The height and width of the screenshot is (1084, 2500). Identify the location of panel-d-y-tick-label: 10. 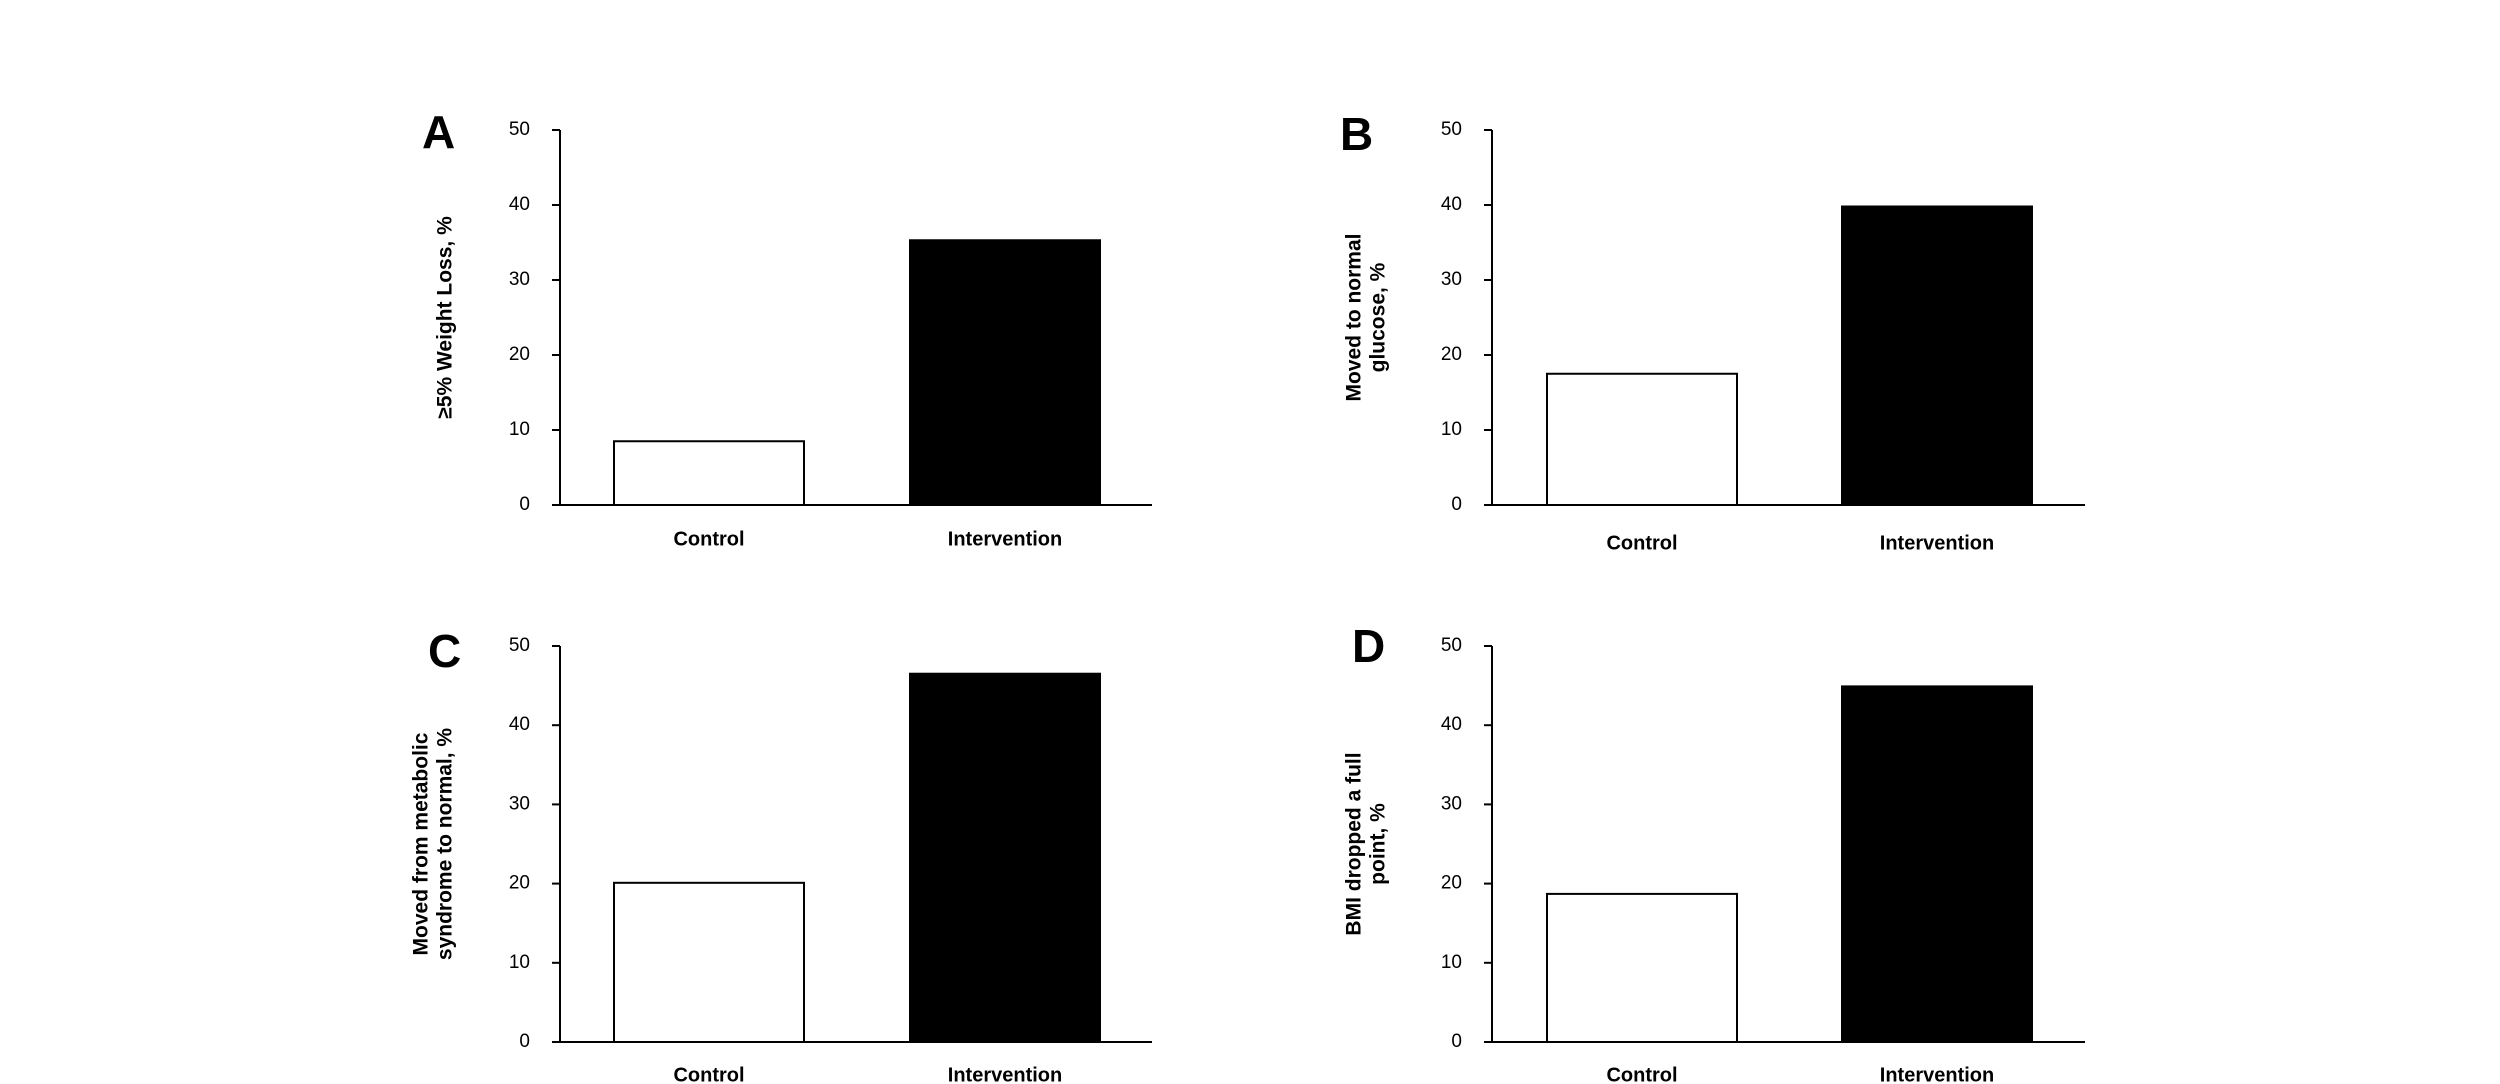
(1451, 962).